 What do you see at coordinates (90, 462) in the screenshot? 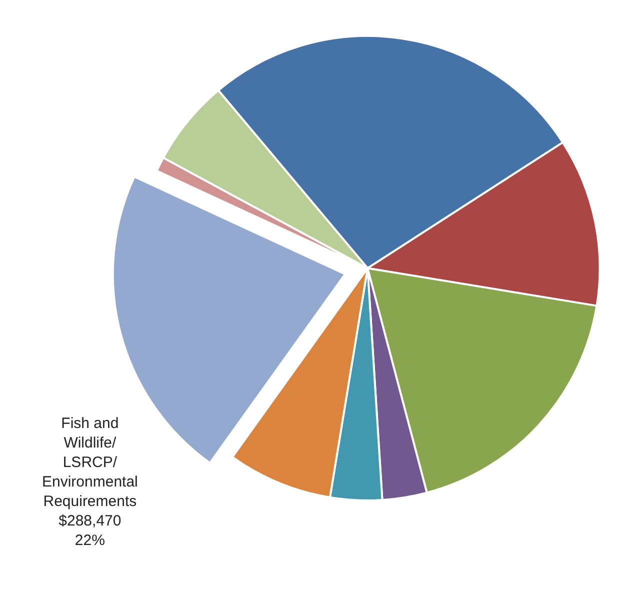
I see `slice-label: Fish and Wildlife/ LSRCP/ Environmental Requirements` at bounding box center [90, 462].